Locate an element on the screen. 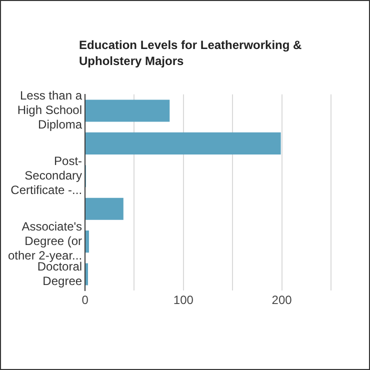  y-tick-label: Less than a High School Diploma is located at coordinates (49, 110).